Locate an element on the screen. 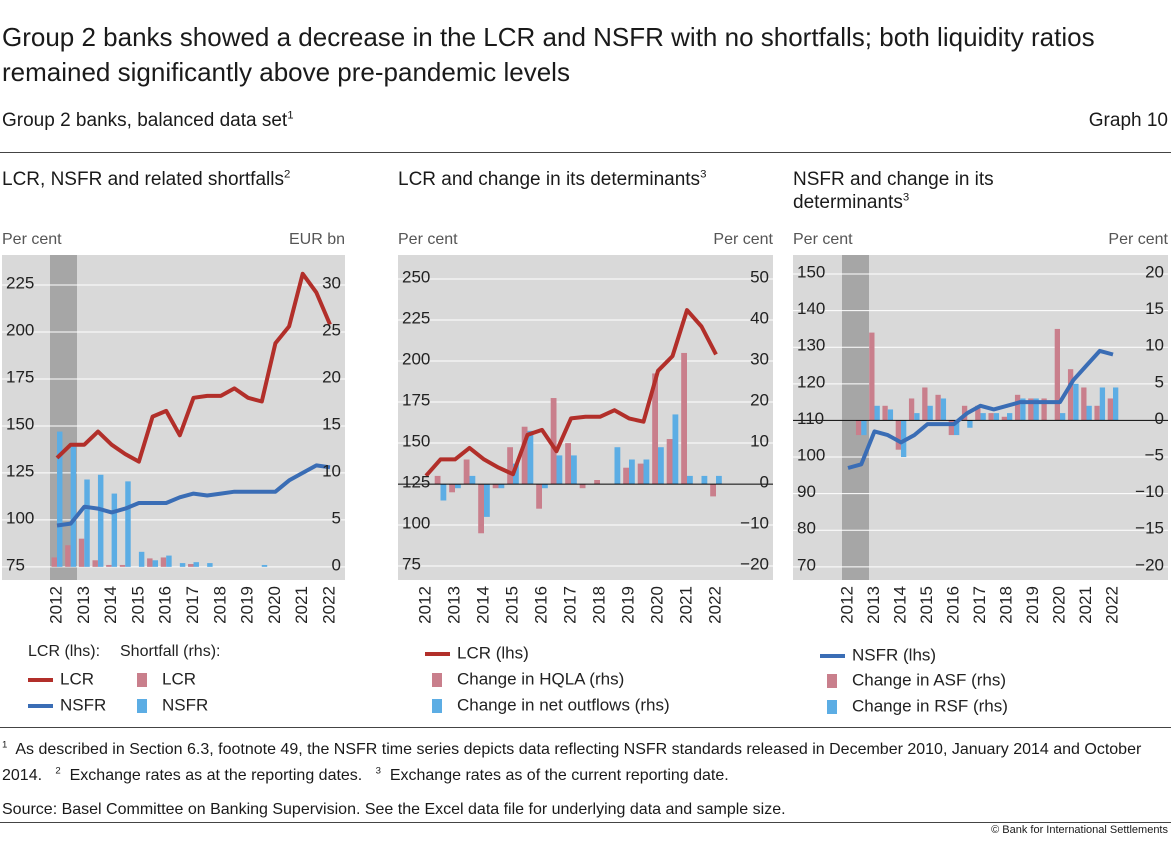 Image resolution: width=1171 pixels, height=841 pixels. y-tick-label: 200 is located at coordinates (20, 330).